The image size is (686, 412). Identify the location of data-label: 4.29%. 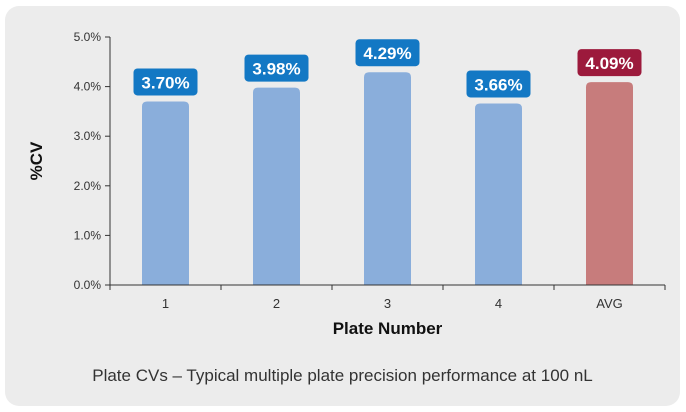
(387, 53).